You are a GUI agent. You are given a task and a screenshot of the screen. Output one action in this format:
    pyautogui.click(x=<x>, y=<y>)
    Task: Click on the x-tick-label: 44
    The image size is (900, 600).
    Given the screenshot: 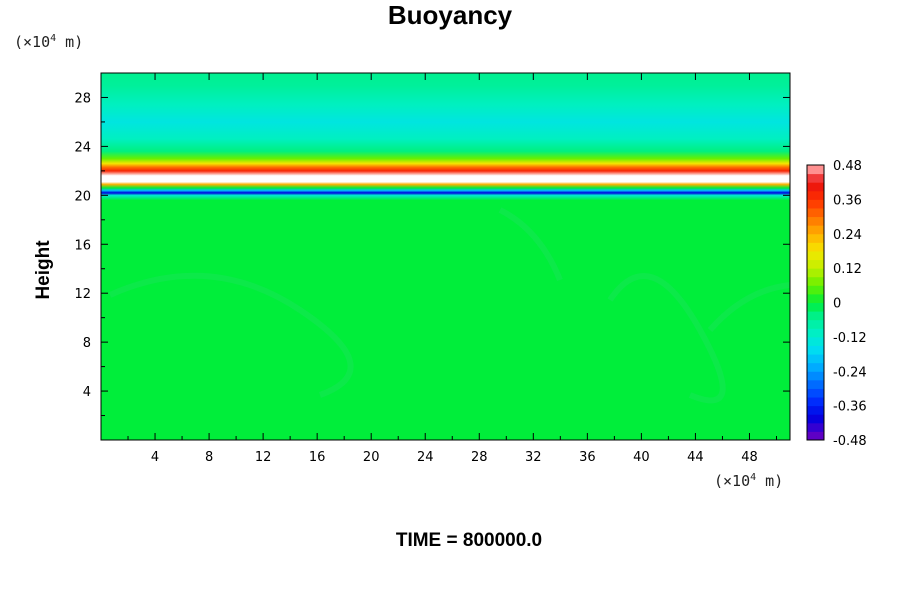 What is the action you would take?
    pyautogui.click(x=695, y=457)
    